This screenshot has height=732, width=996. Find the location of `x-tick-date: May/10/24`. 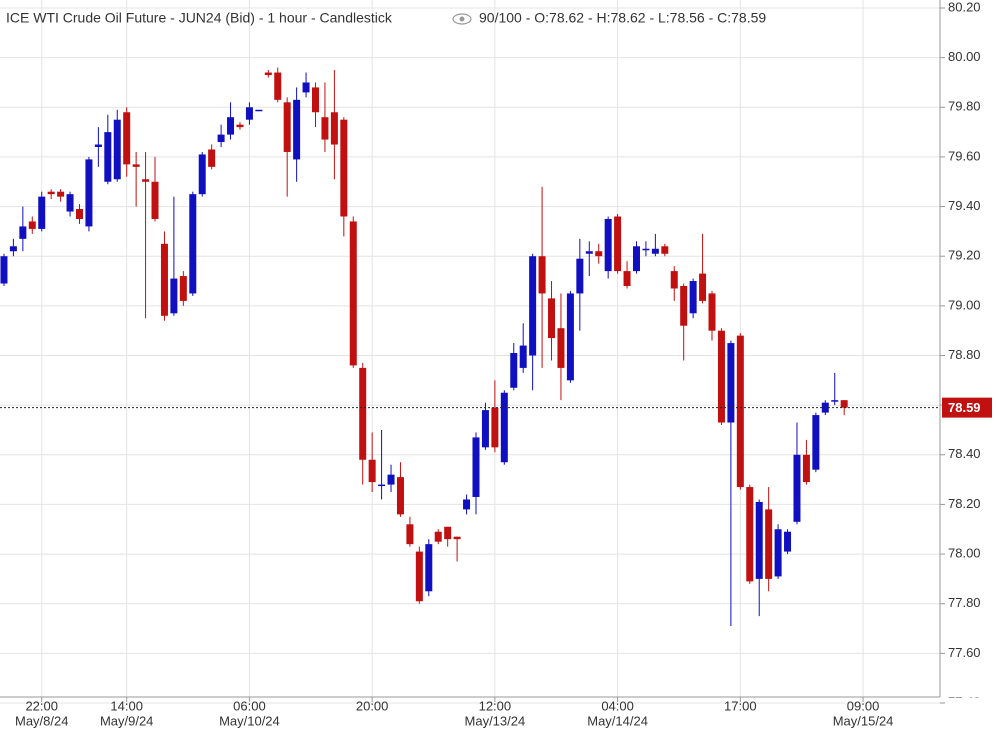

x-tick-date: May/10/24 is located at coordinates (249, 720).